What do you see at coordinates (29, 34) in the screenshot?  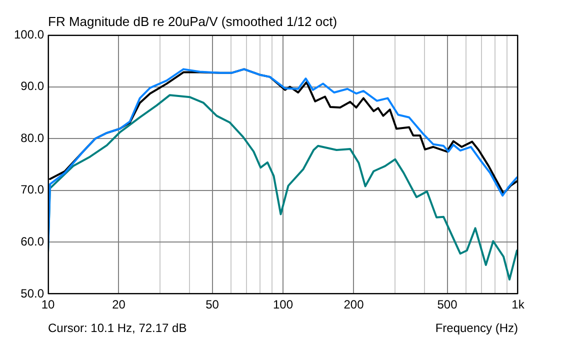 I see `y-tick-label: 100.0` at bounding box center [29, 34].